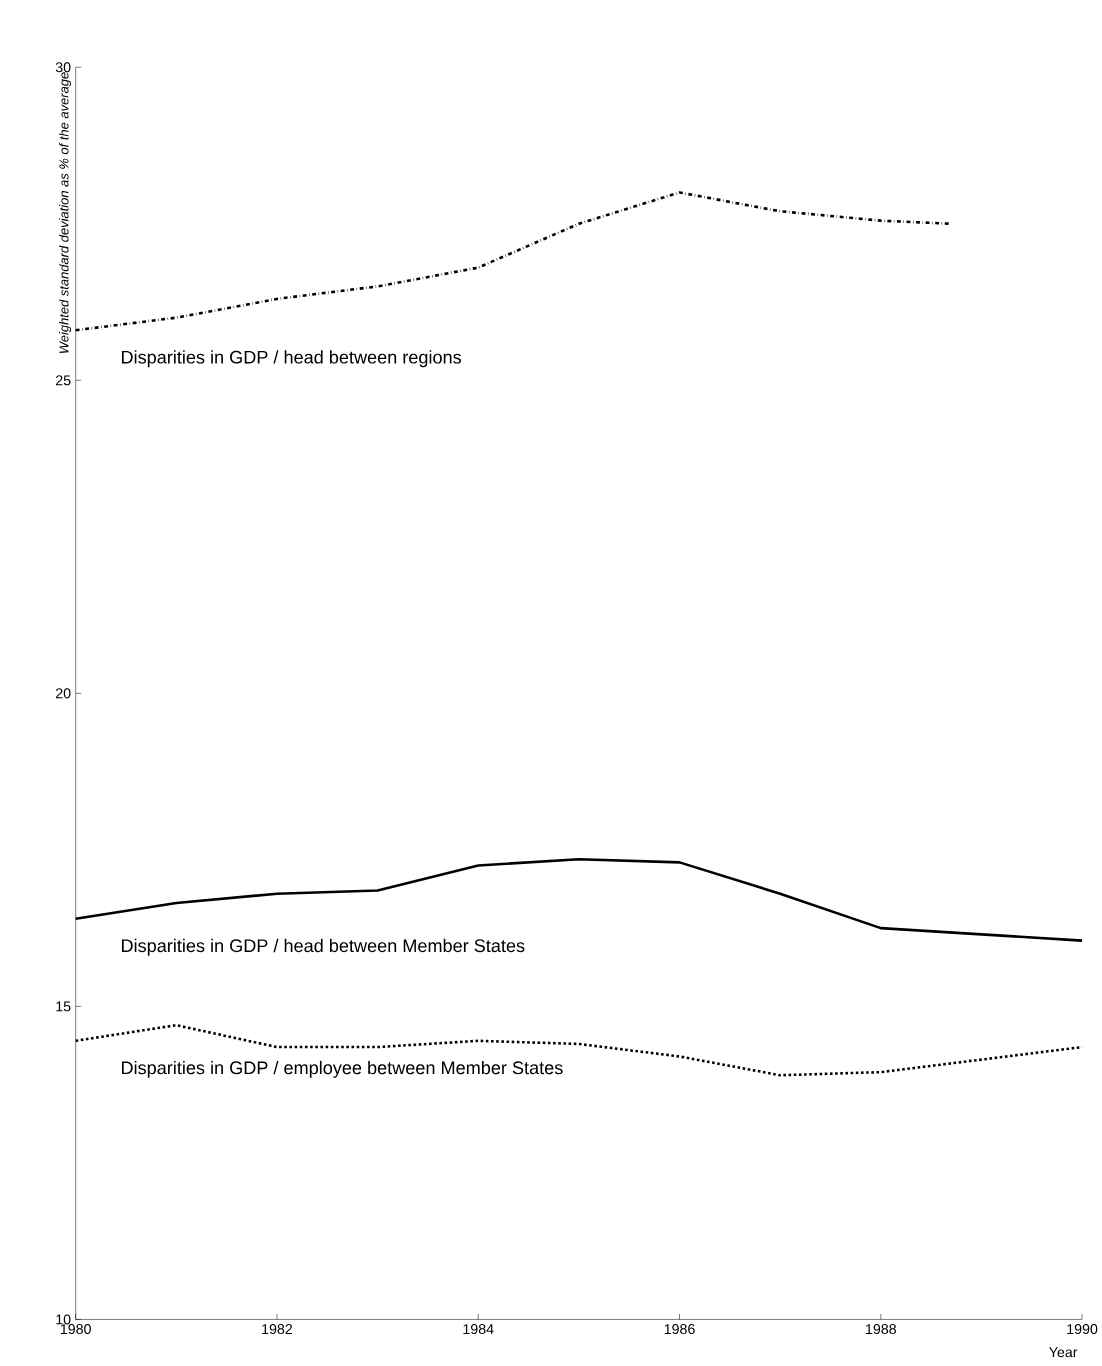 Image resolution: width=1102 pixels, height=1366 pixels. What do you see at coordinates (342, 1069) in the screenshot?
I see `series-label: Disparities in GDP / employee between Member States` at bounding box center [342, 1069].